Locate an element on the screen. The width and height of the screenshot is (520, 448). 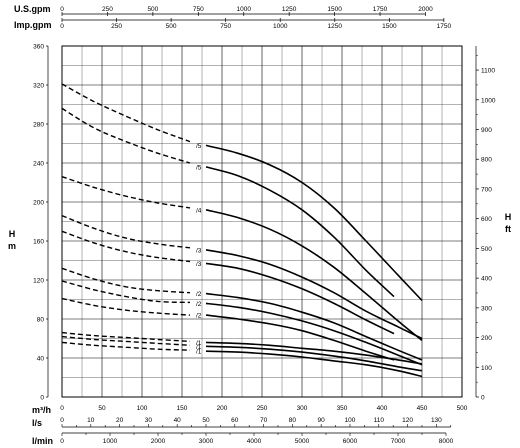
x-tick-label-m3h: 250 is located at coordinates (262, 408).